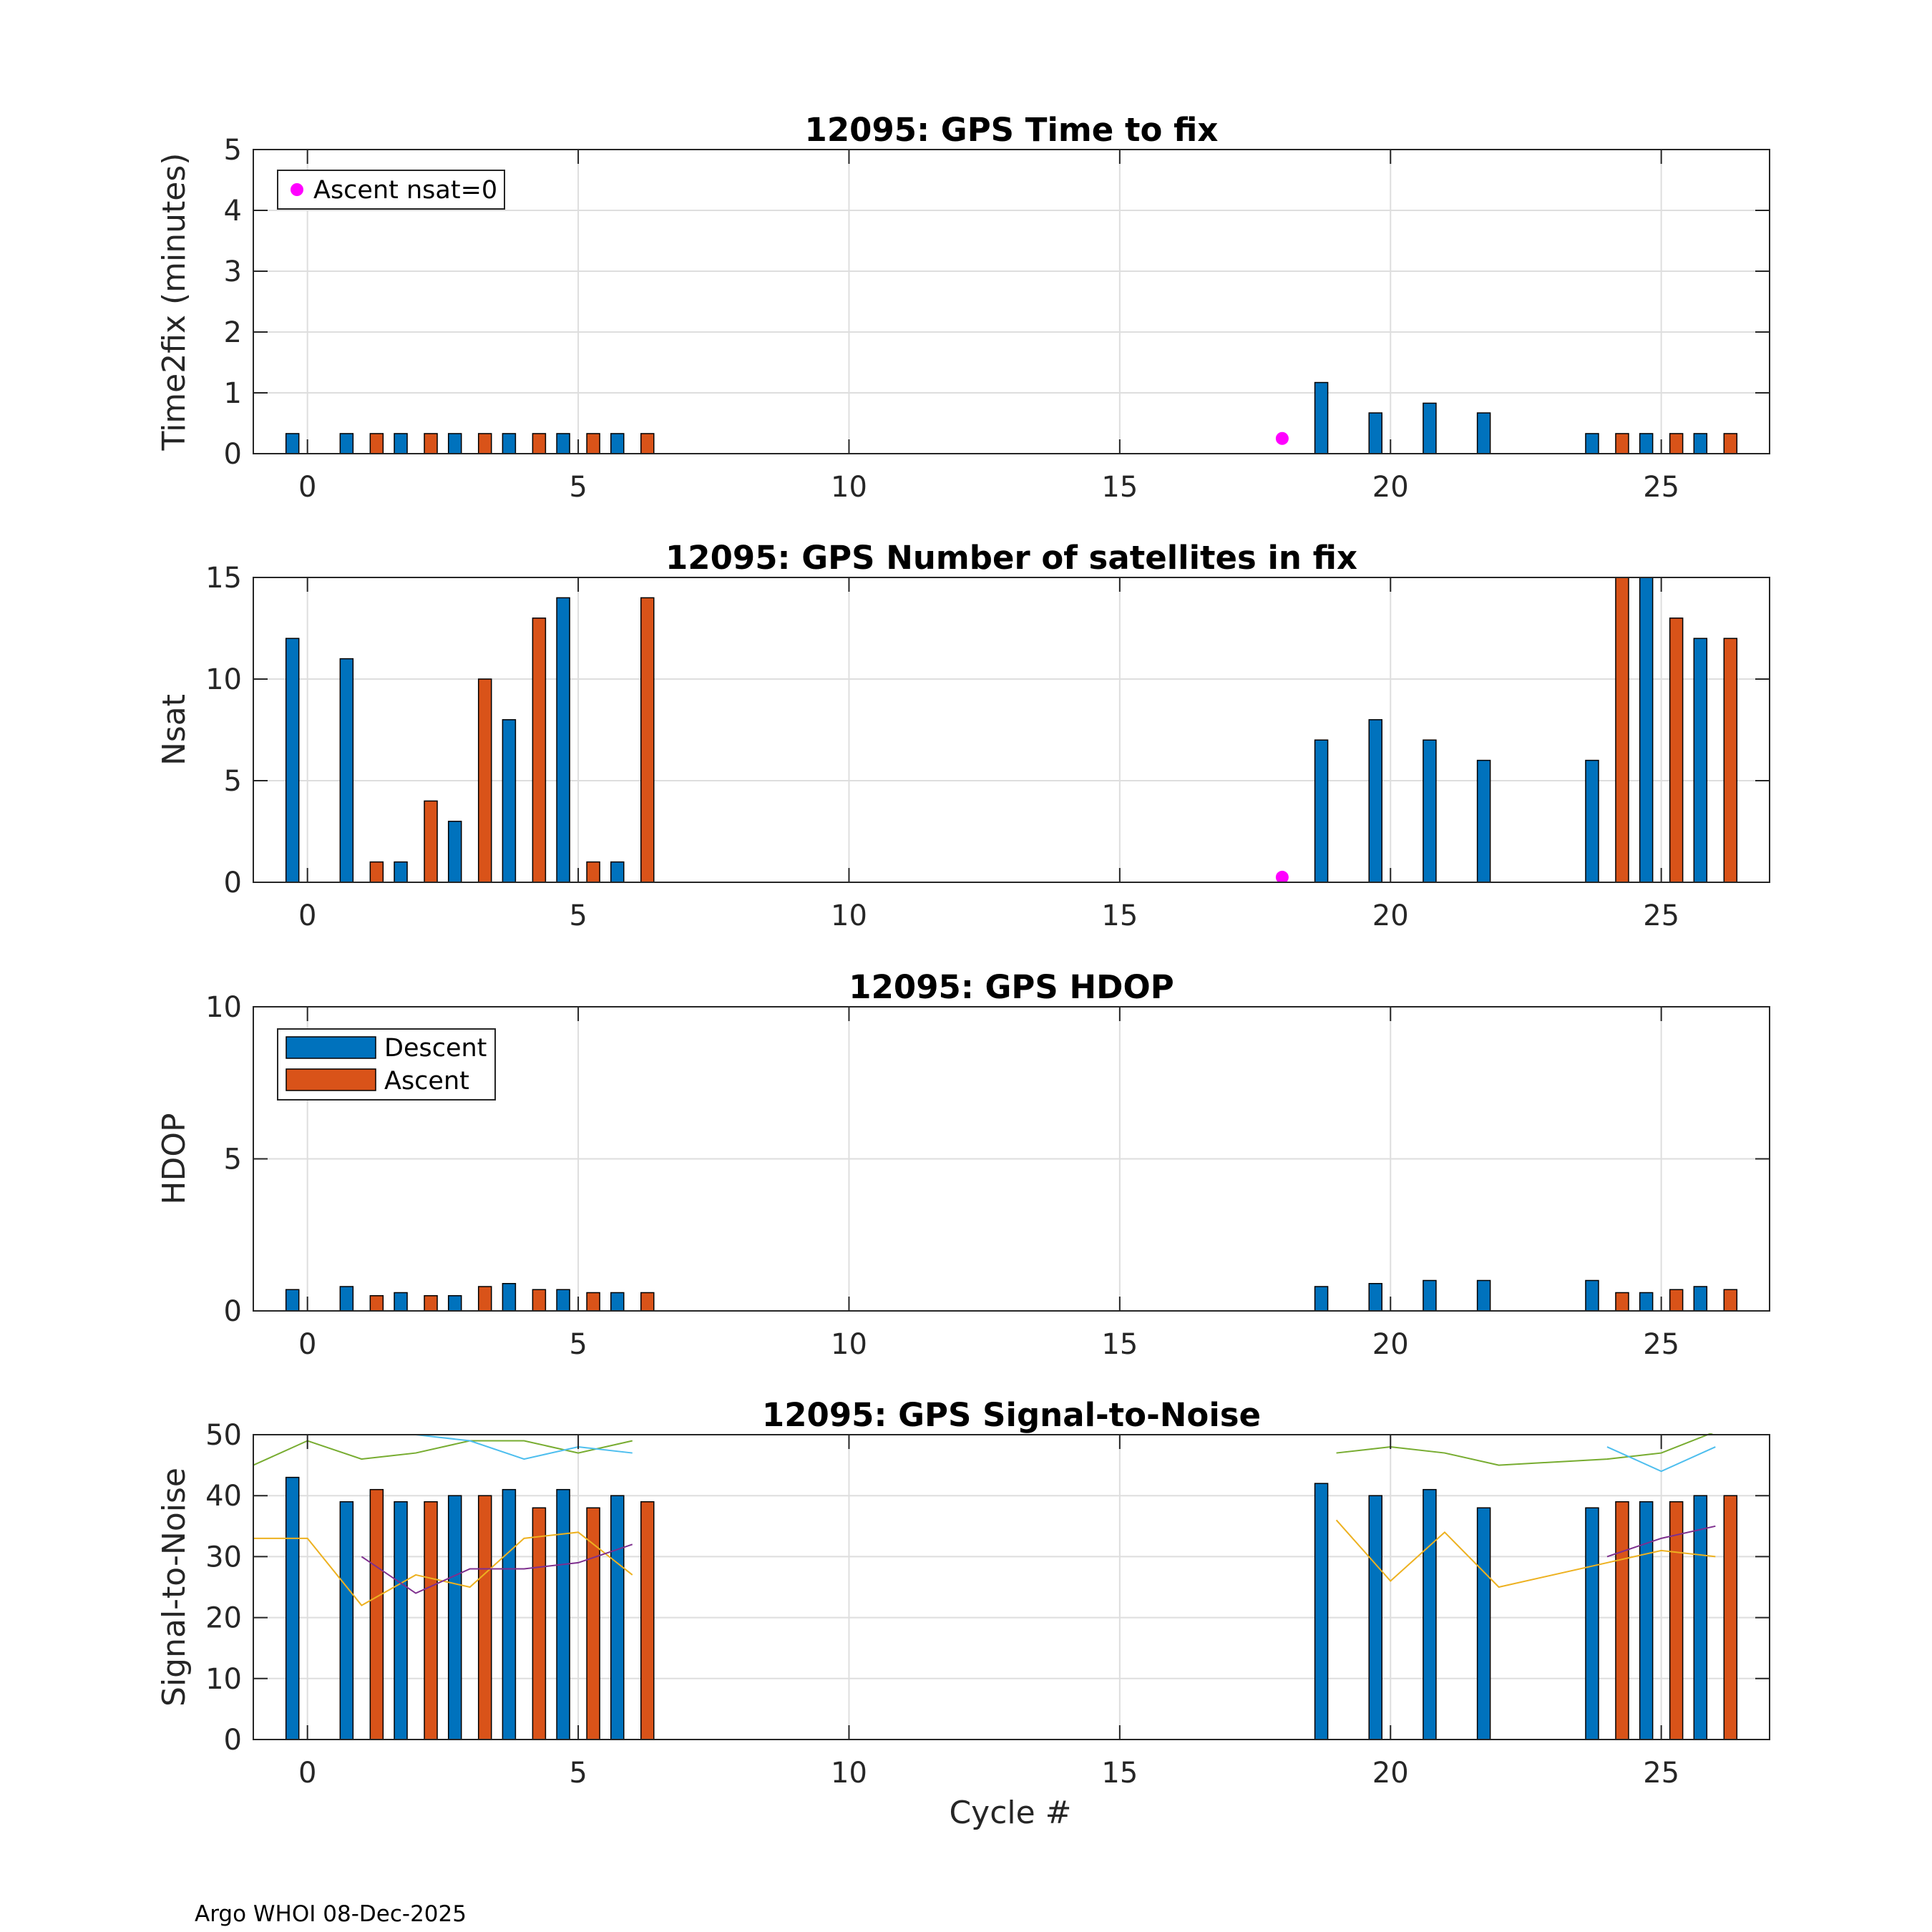  Describe the element at coordinates (391, 190) in the screenshot. I see `legend-time-to-fix: Ascent nsat=0` at that location.